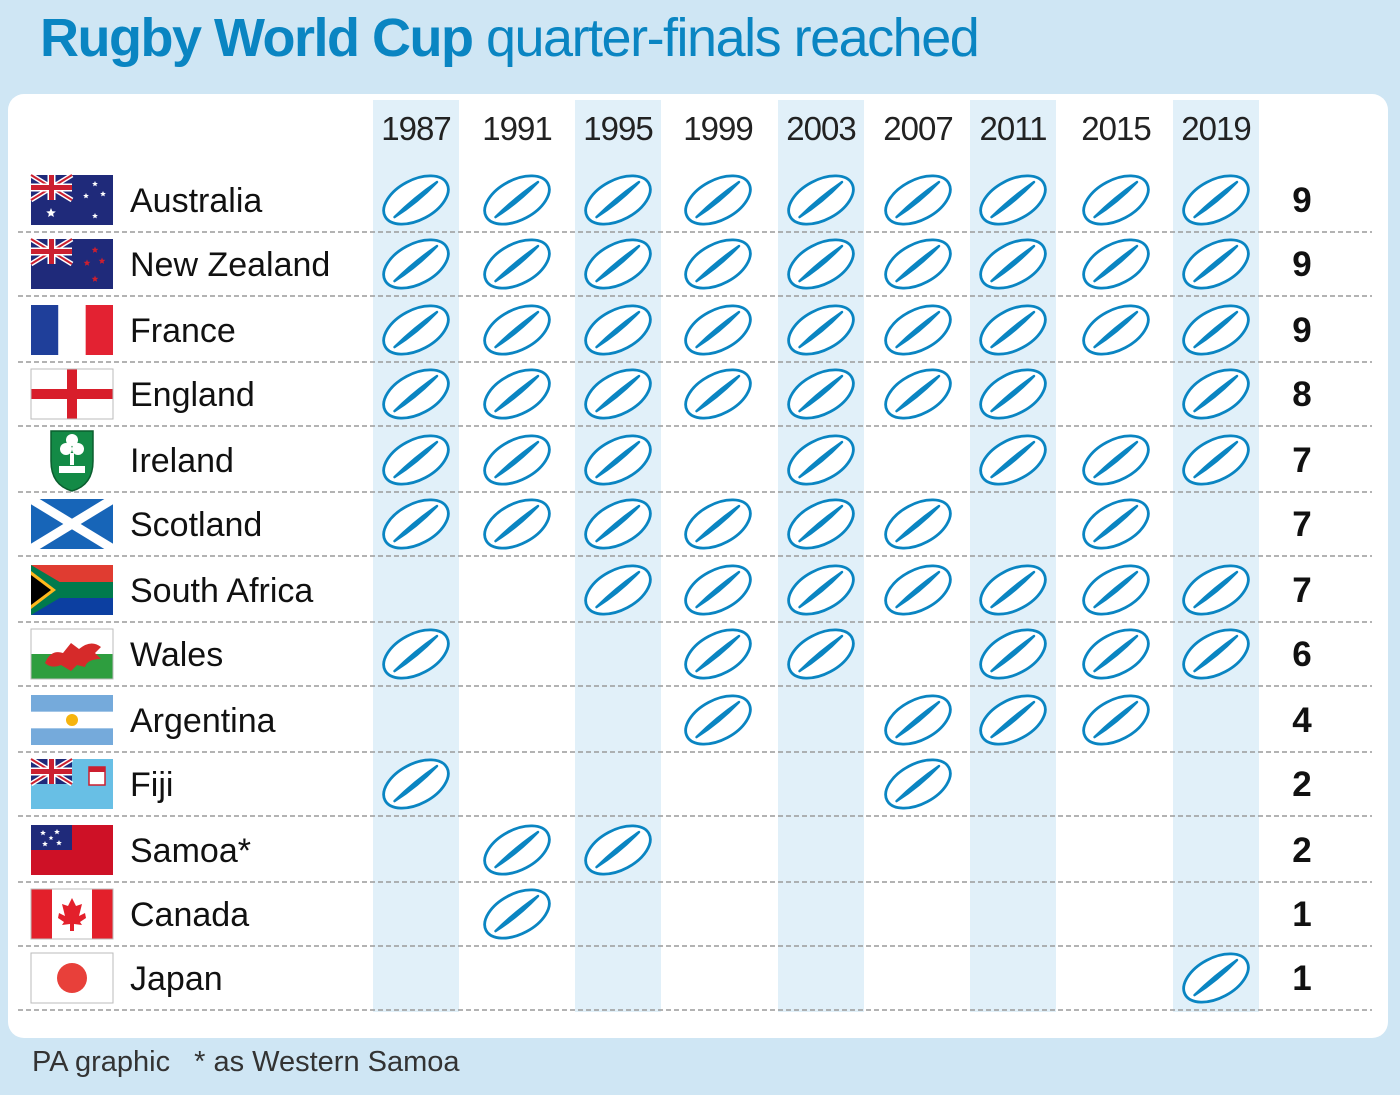 The image size is (1400, 1095). I want to click on japan-flag, so click(72, 978).